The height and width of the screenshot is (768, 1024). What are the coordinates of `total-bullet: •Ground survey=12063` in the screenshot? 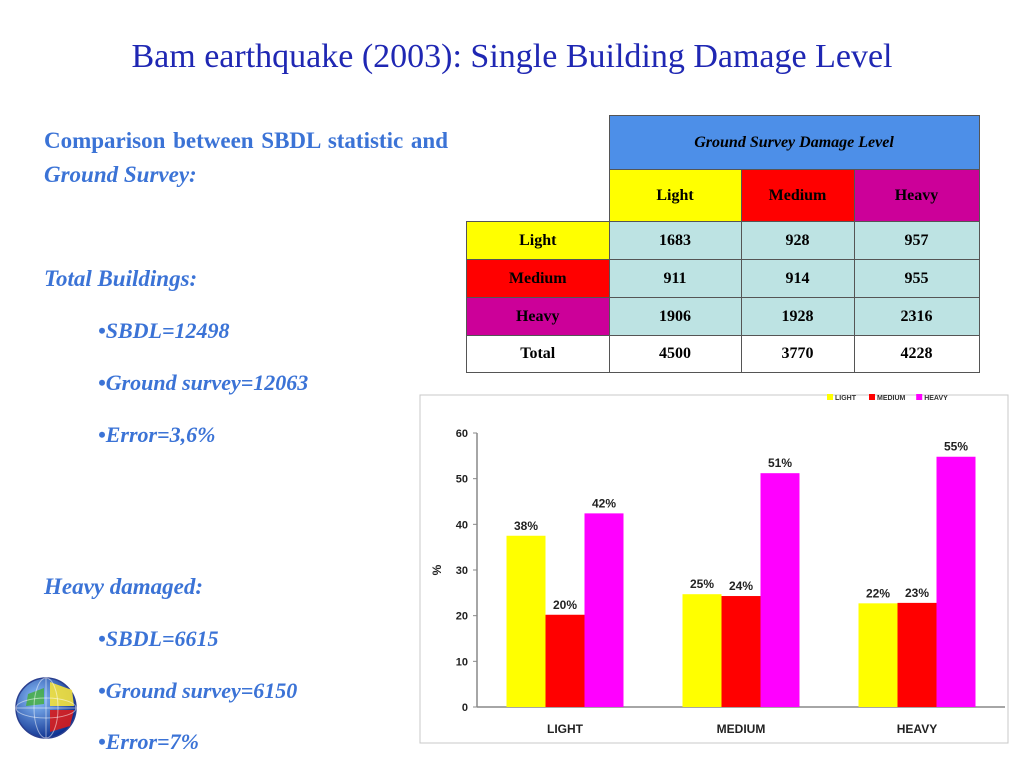 It's located at (203, 382).